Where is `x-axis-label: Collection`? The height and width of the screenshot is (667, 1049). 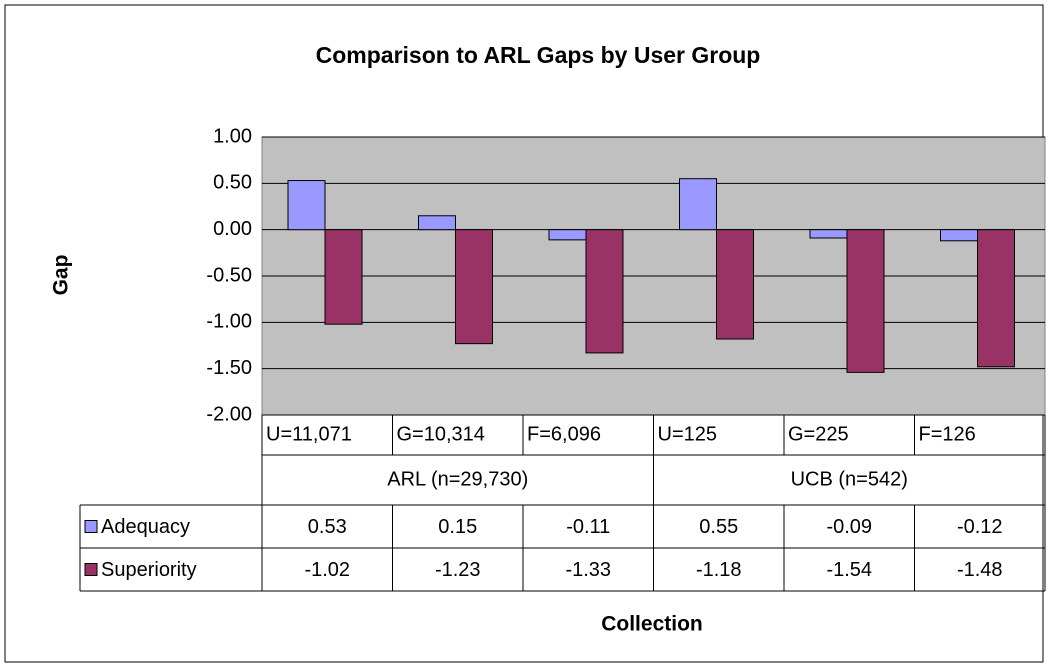
x-axis-label: Collection is located at coordinates (652, 624).